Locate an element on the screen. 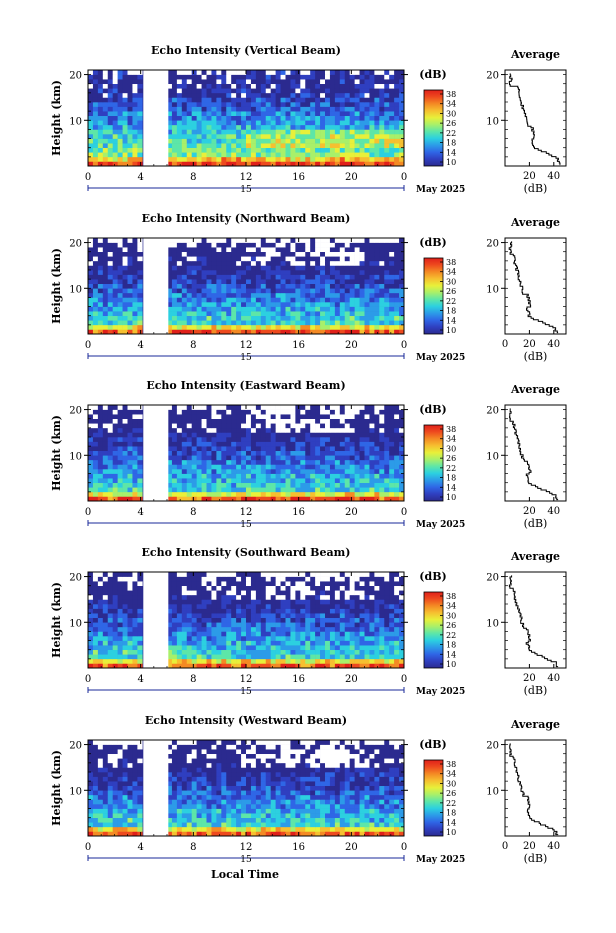  x-tick-label: 0 is located at coordinates (404, 177).